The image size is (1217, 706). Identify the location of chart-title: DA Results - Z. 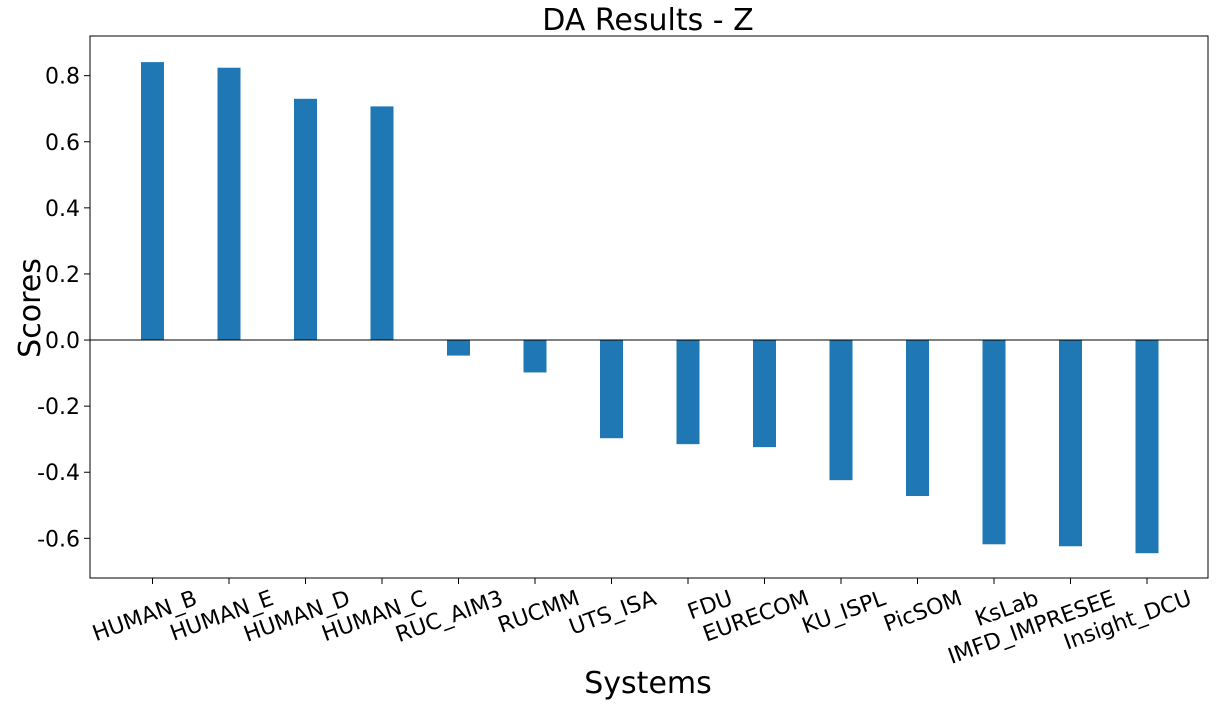
(647, 20).